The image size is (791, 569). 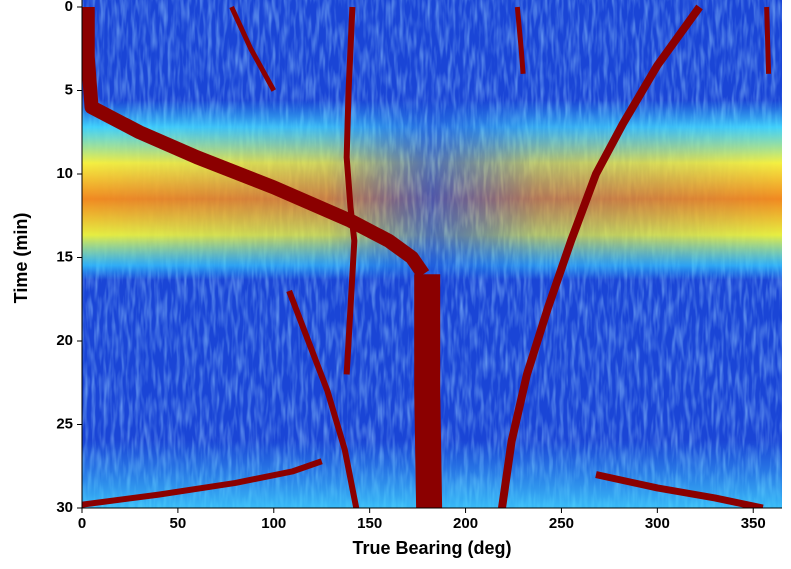 What do you see at coordinates (69, 89) in the screenshot?
I see `y-tick-label: 5` at bounding box center [69, 89].